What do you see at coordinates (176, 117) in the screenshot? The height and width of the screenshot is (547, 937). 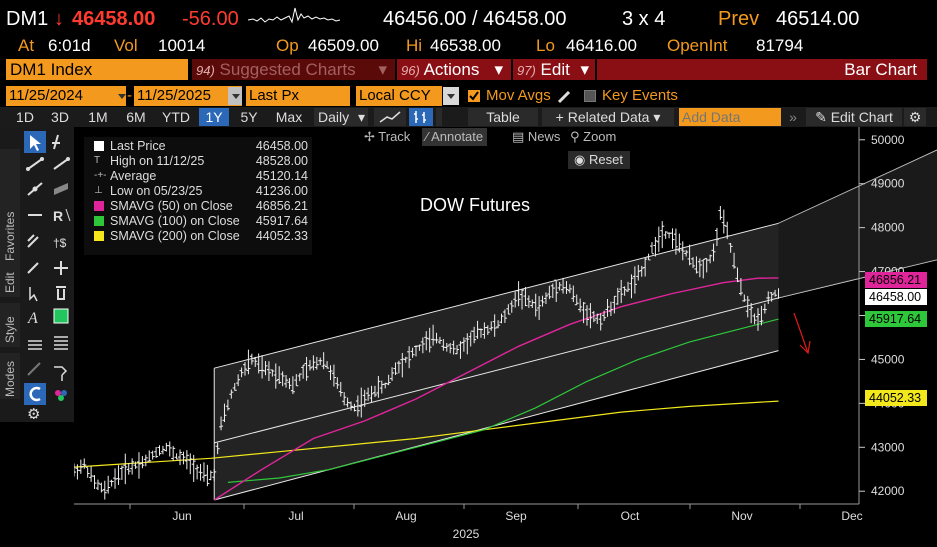 I see `period-ytd: YTD` at bounding box center [176, 117].